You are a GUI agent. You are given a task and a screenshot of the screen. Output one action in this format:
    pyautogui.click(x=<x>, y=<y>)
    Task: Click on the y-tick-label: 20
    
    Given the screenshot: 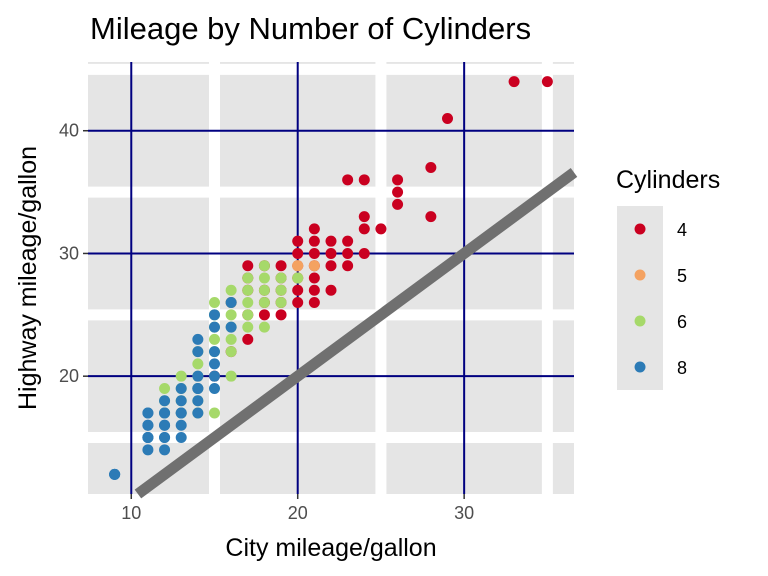 What is the action you would take?
    pyautogui.click(x=69, y=376)
    